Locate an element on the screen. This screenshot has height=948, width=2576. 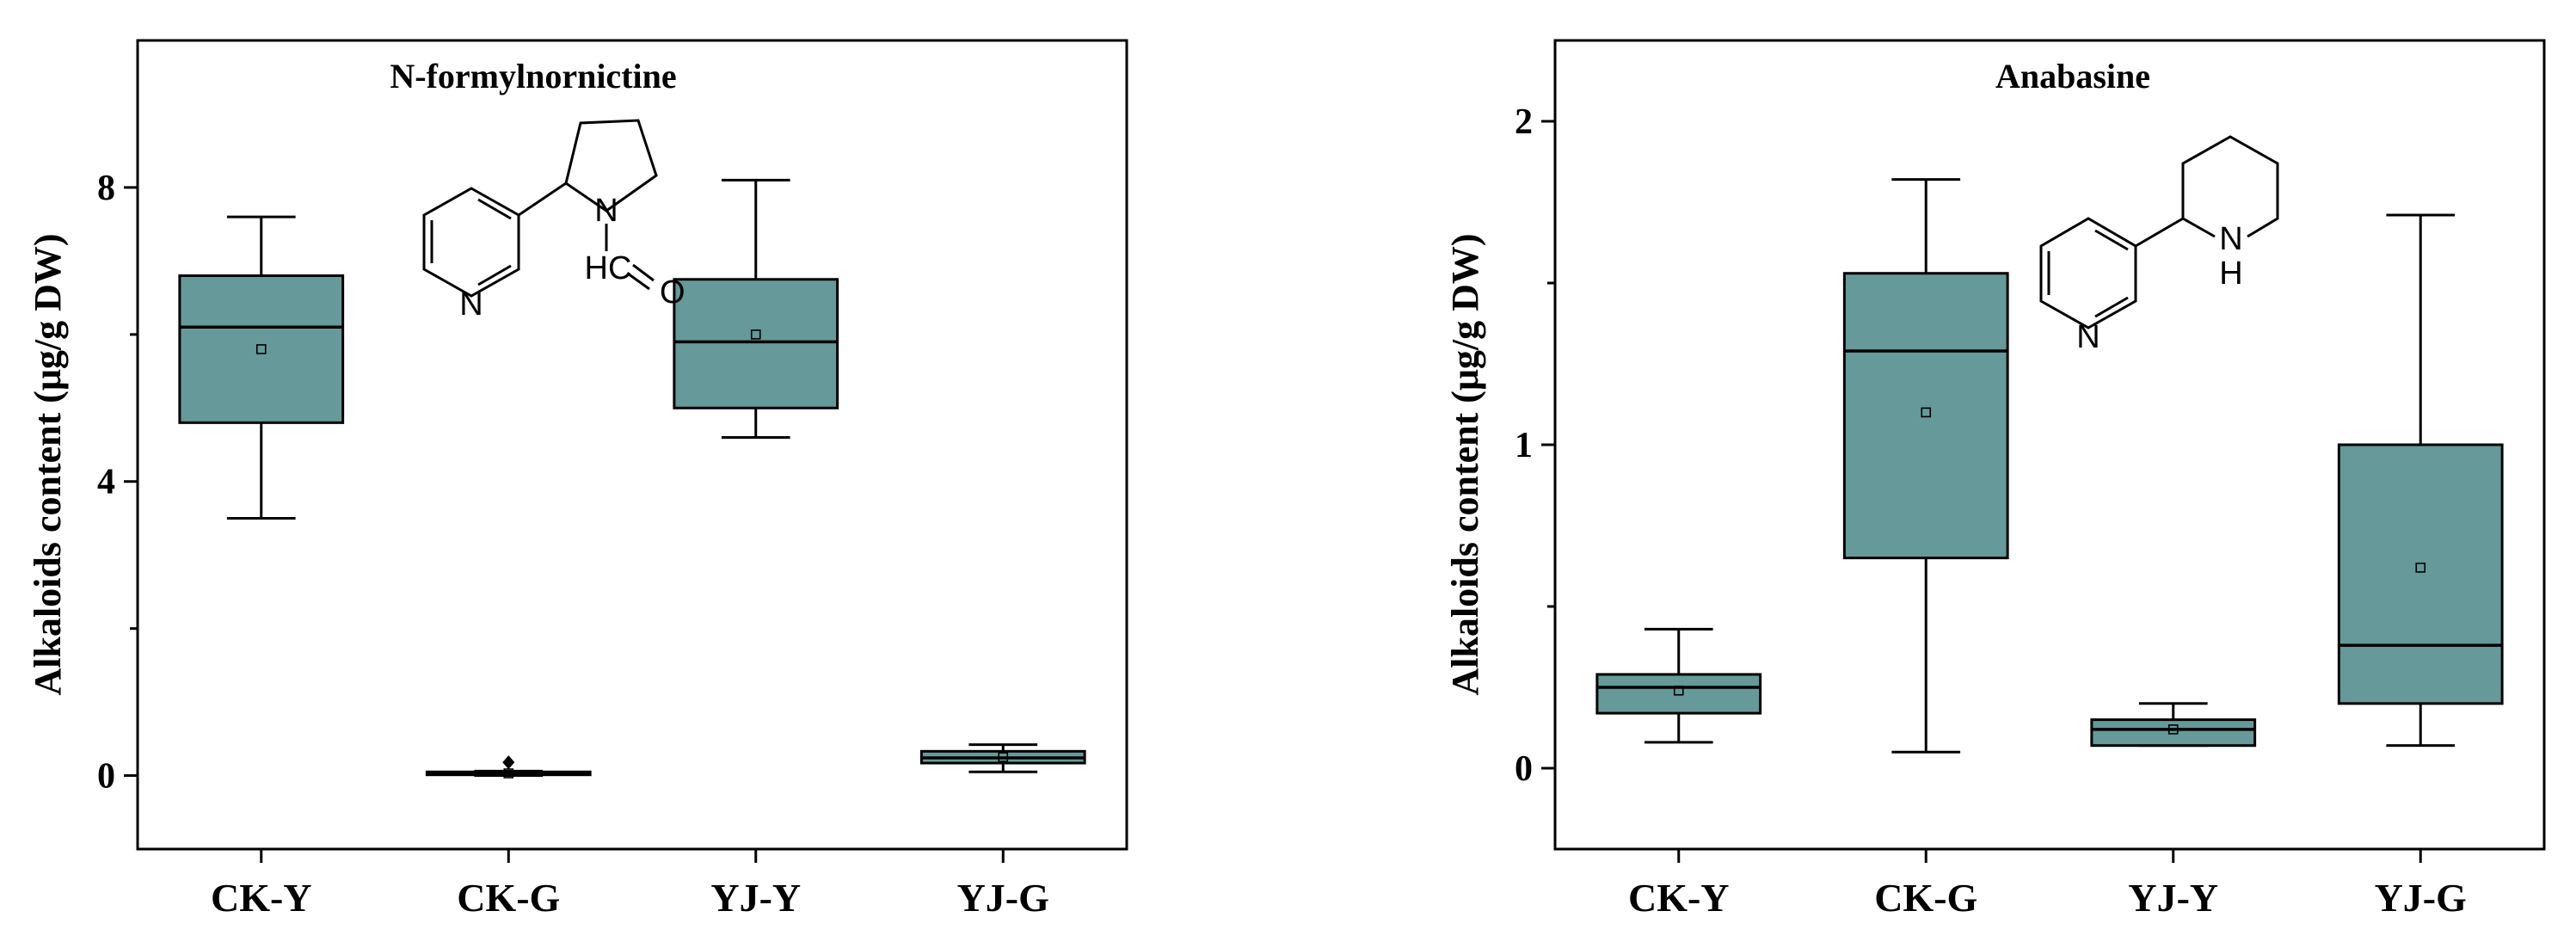
y-tick-label: 8 is located at coordinates (106, 188).